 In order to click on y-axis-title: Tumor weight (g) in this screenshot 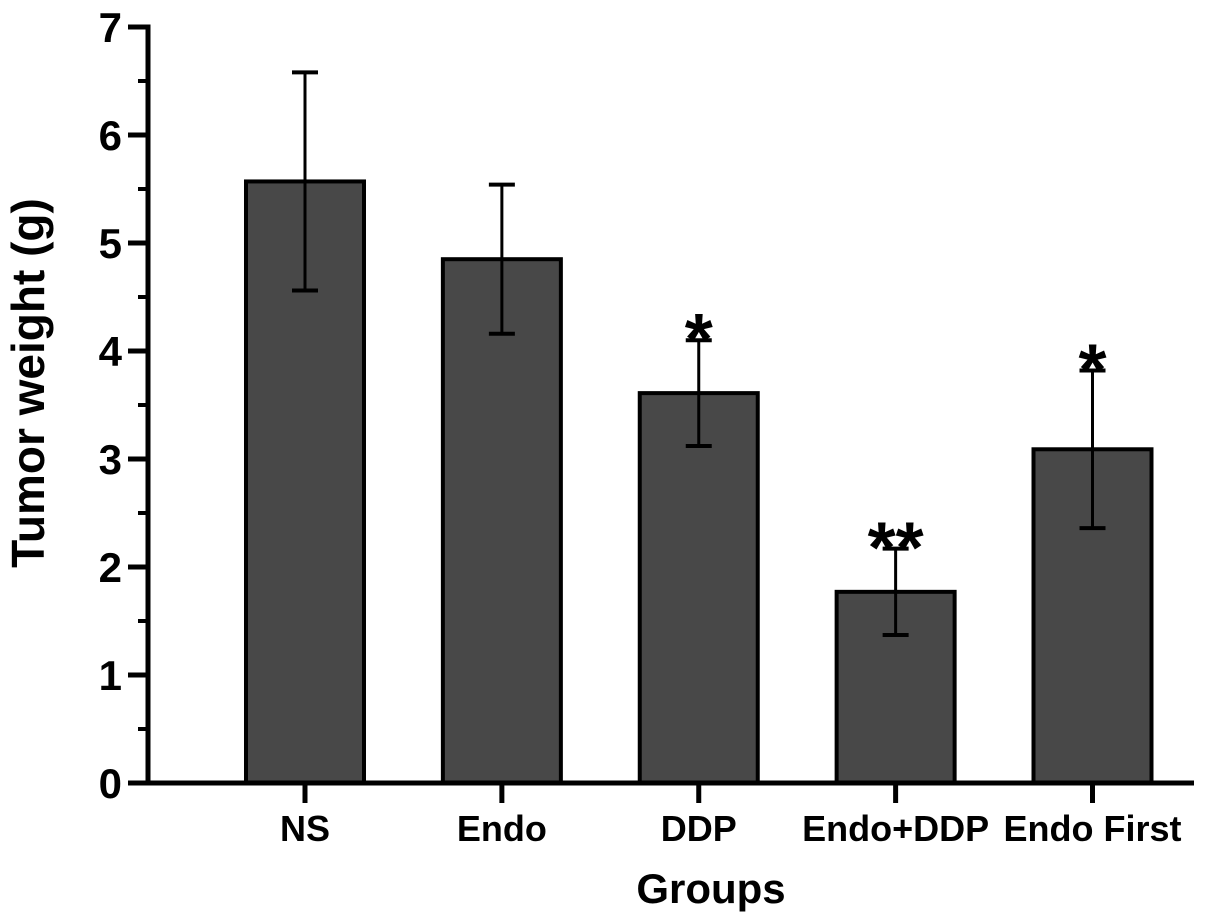, I will do `click(28, 383)`.